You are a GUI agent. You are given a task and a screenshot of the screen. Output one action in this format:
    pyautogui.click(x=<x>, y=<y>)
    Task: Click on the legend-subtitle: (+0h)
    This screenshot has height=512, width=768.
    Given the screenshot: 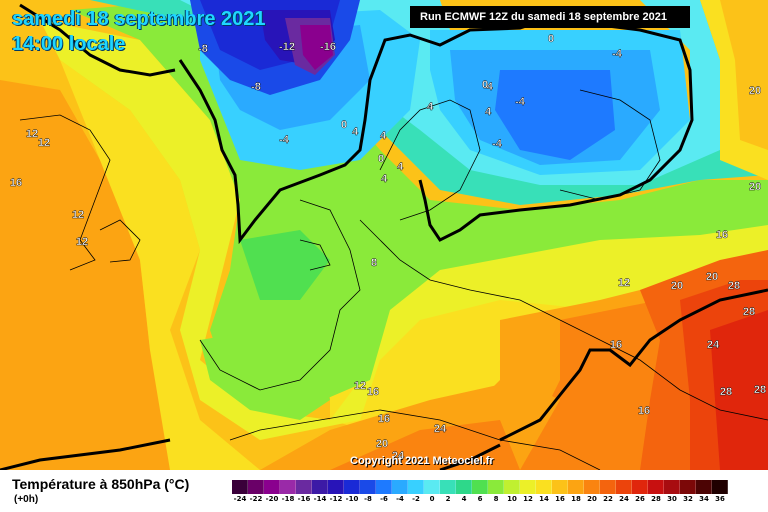 What is the action you would take?
    pyautogui.click(x=26, y=499)
    